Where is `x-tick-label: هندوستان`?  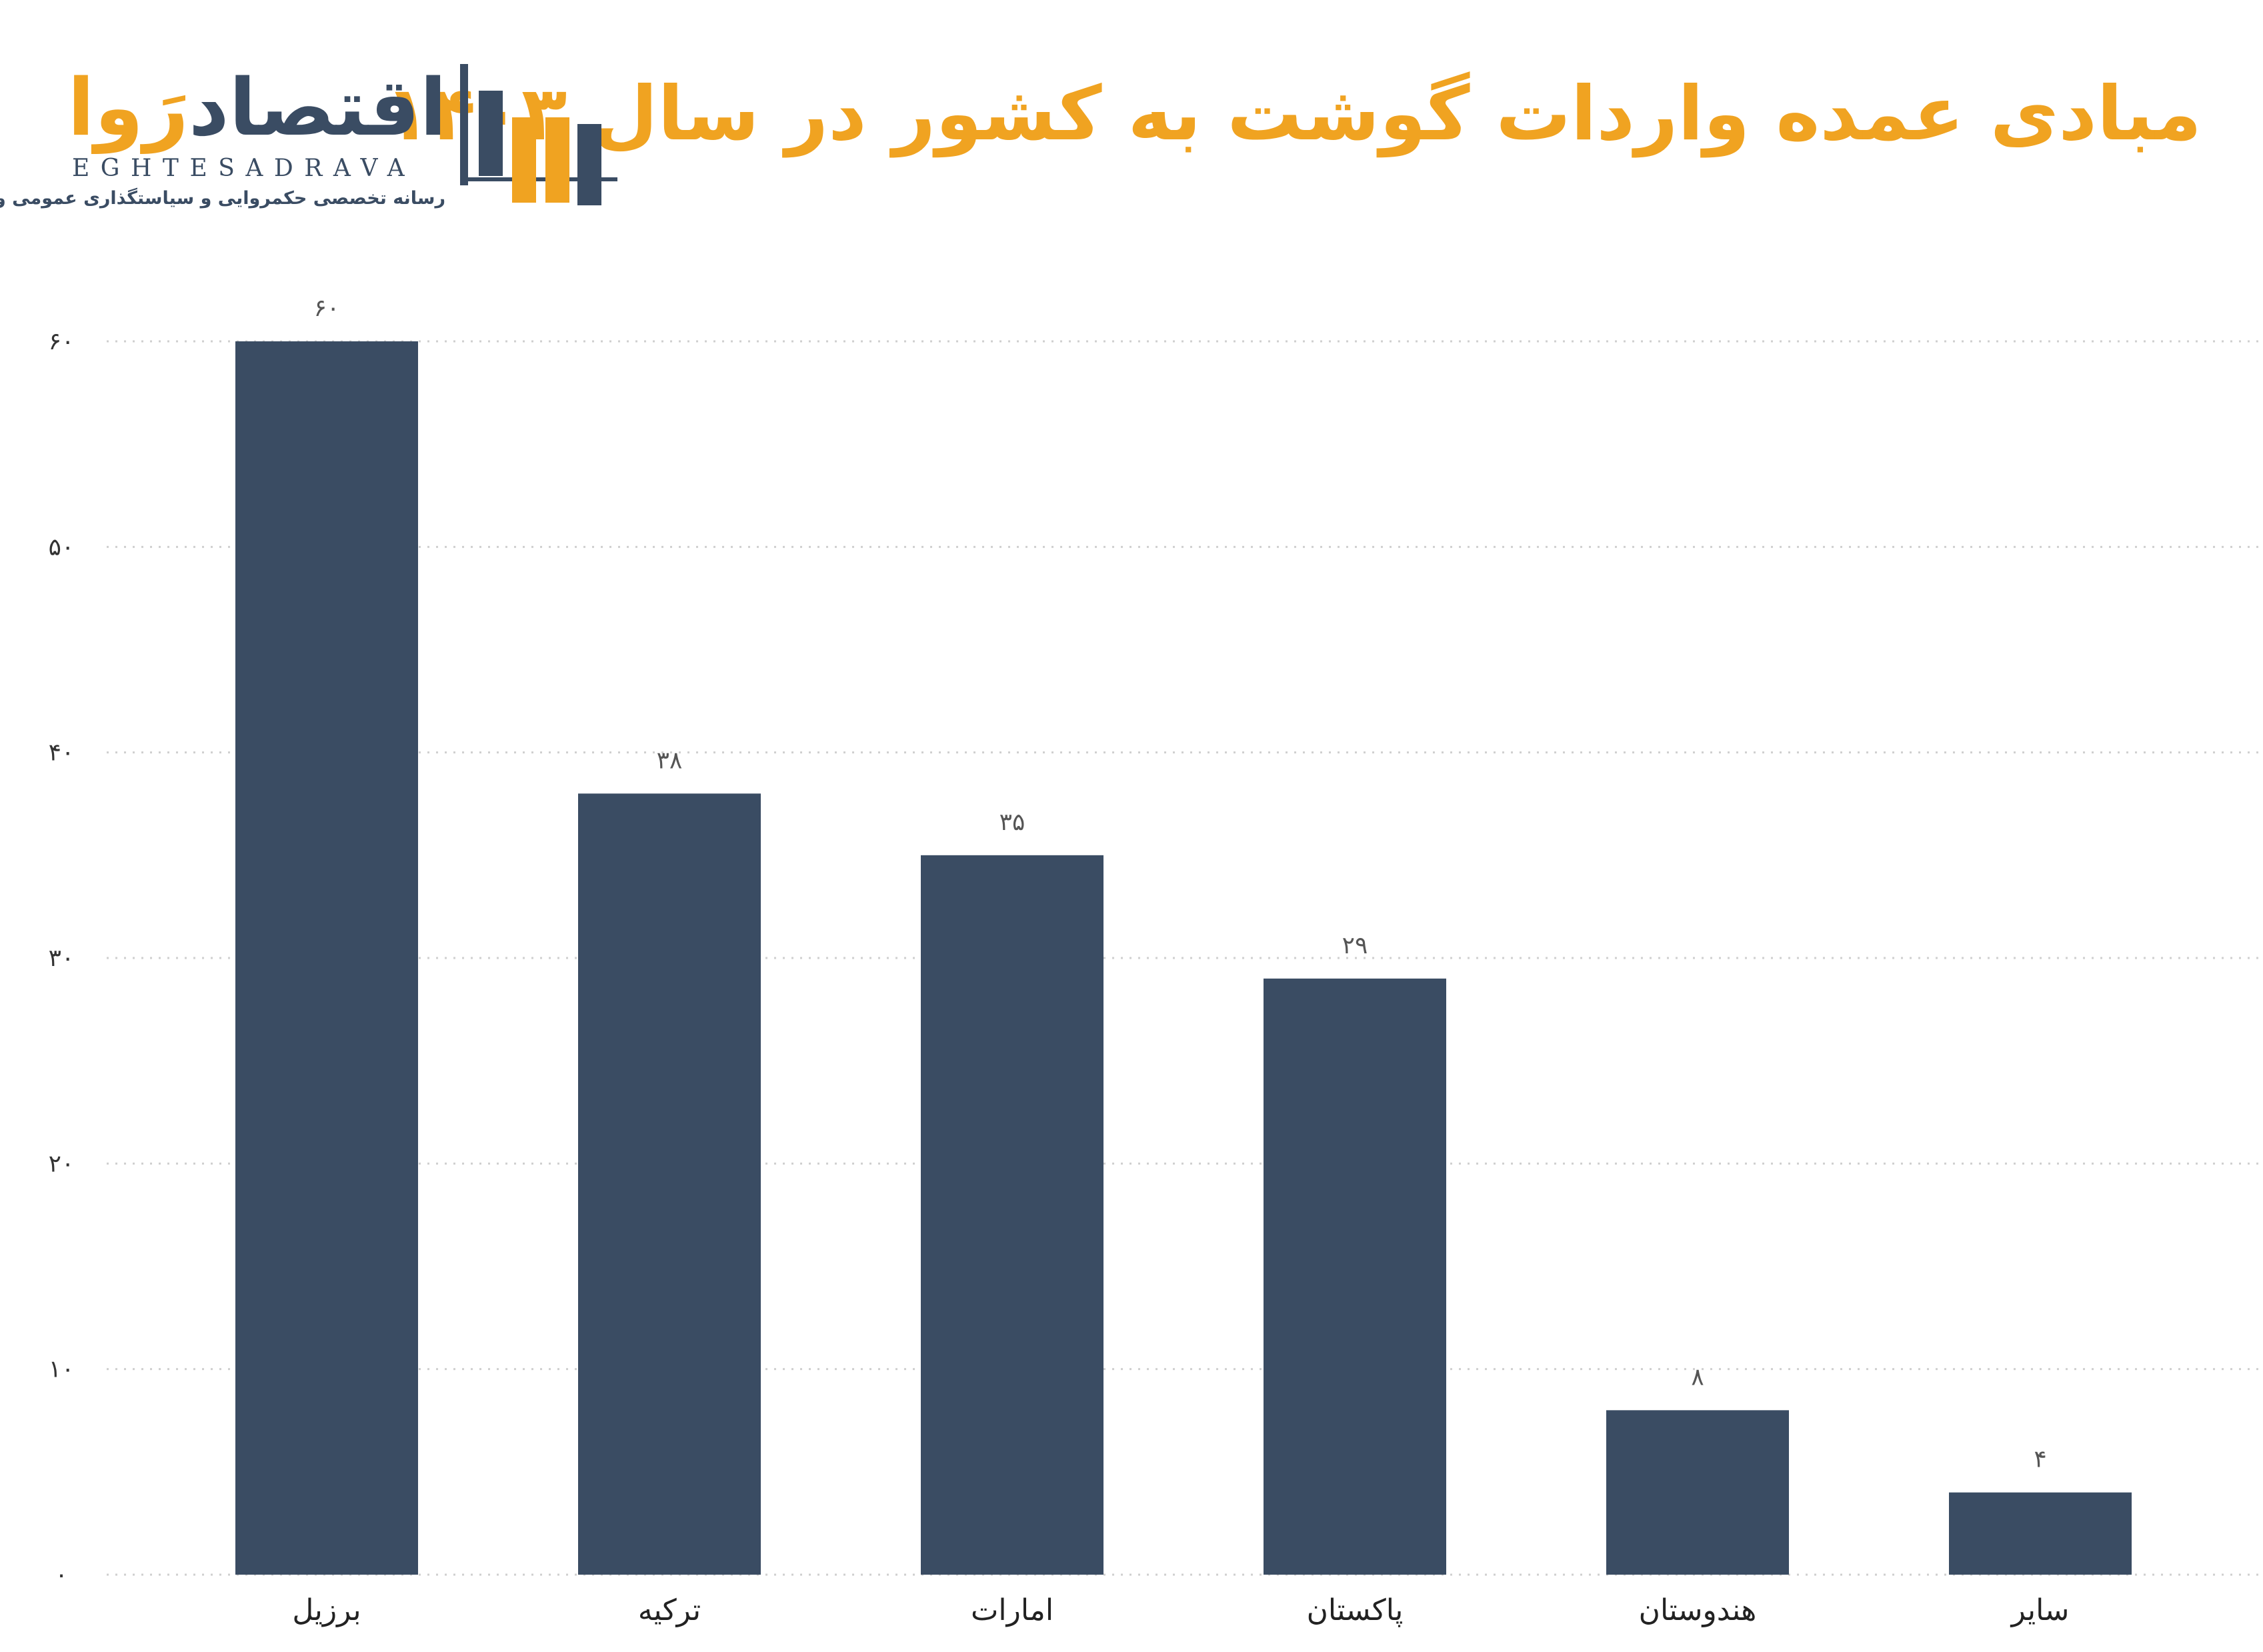
x-tick-label: هندوستان is located at coordinates (1698, 1610).